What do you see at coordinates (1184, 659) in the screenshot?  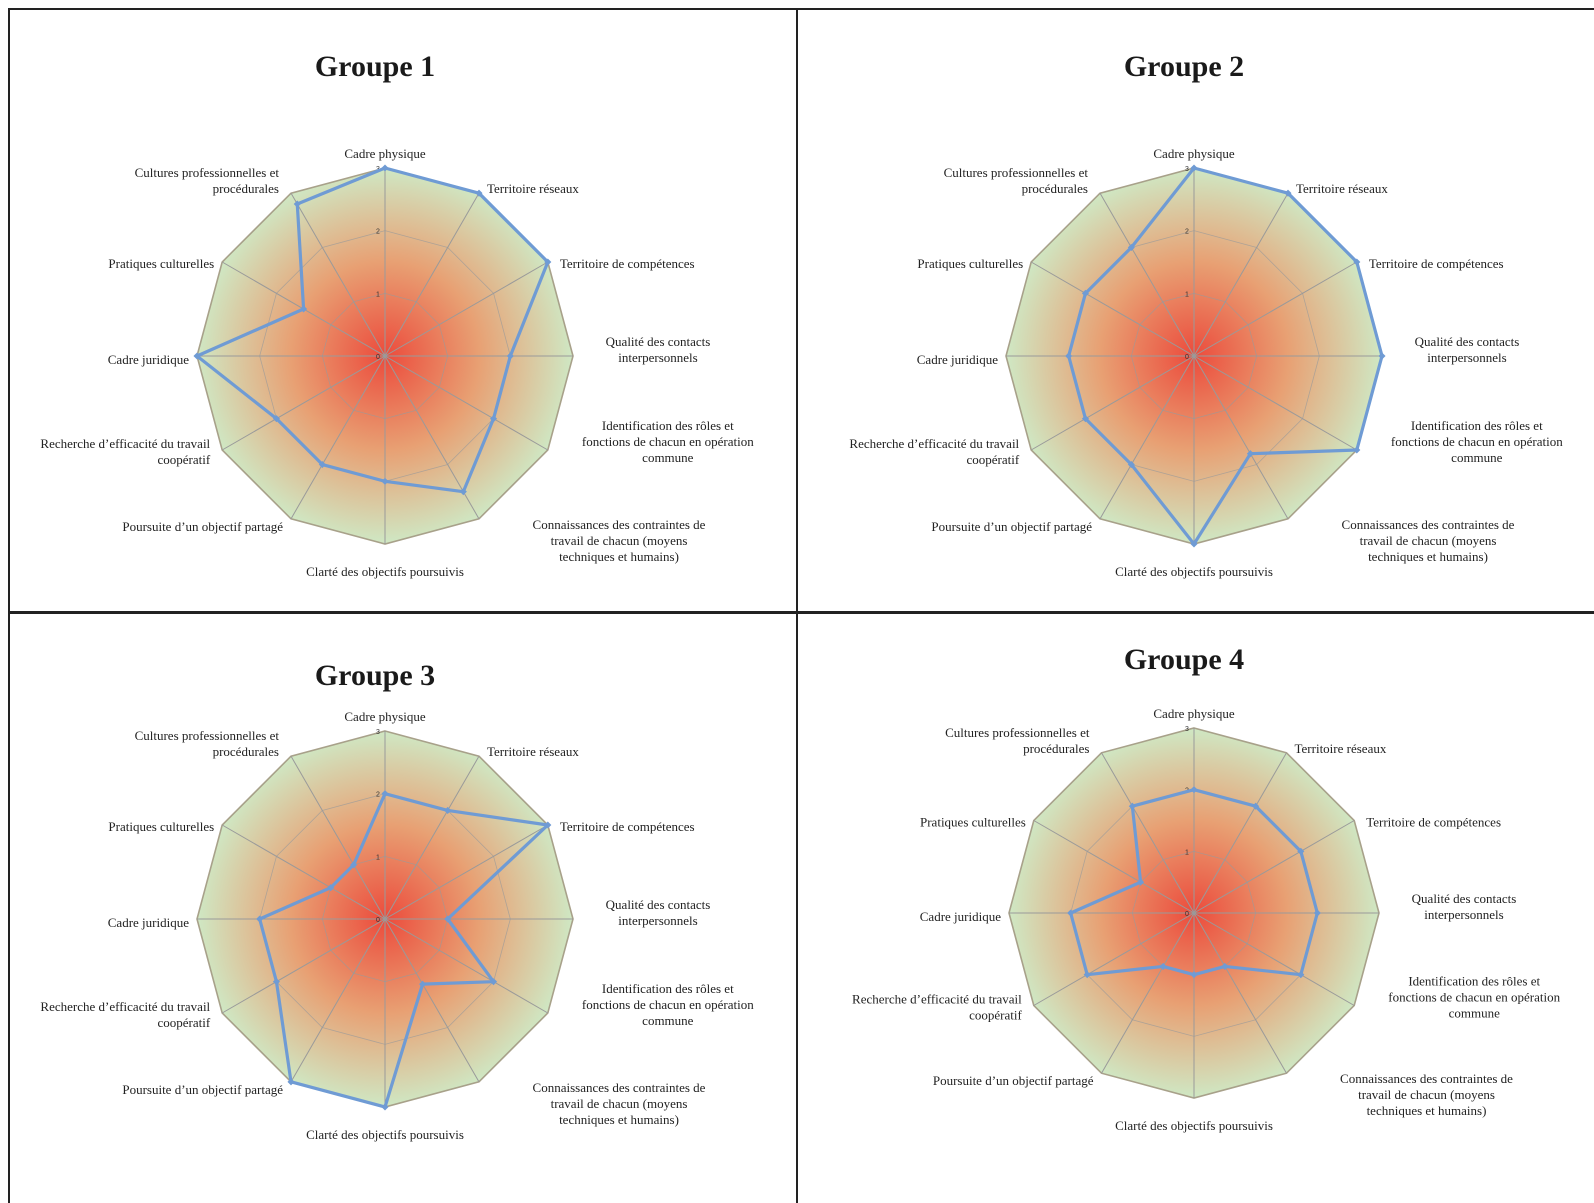 I see `chart-title: Groupe 4` at bounding box center [1184, 659].